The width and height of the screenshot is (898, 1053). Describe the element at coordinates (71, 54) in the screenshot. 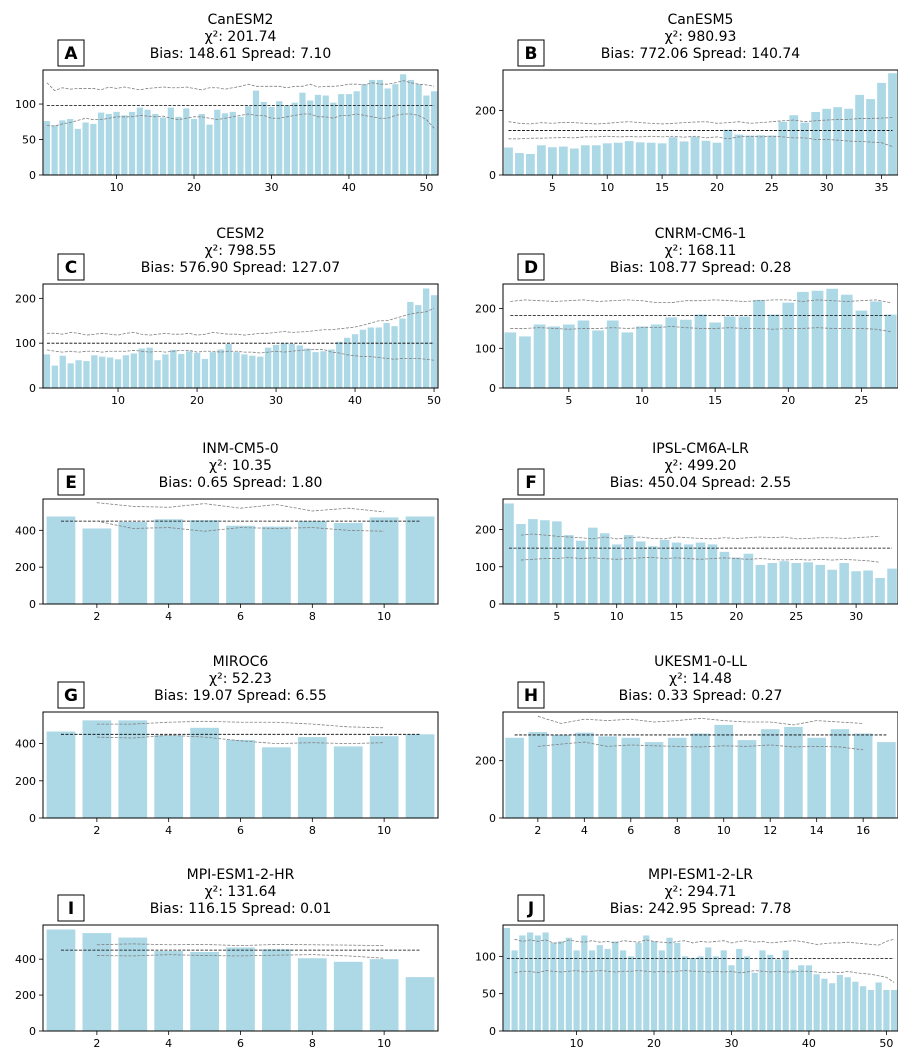

I see `panel-letter: A` at that location.